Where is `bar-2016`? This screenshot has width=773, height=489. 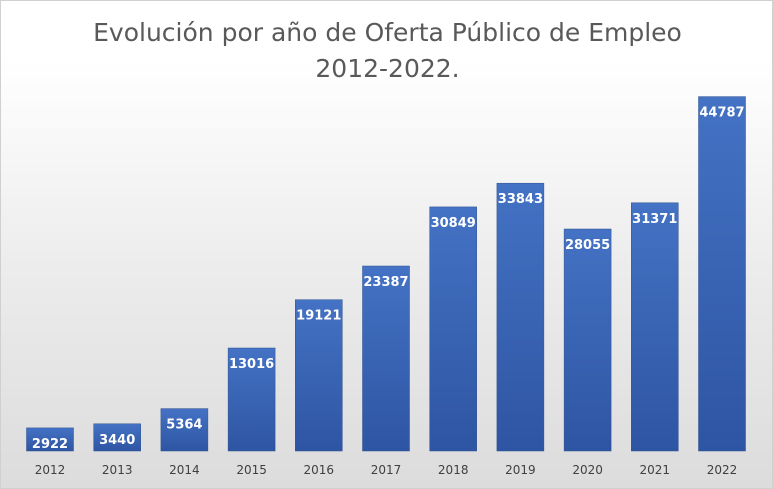 bar-2016 is located at coordinates (319, 375).